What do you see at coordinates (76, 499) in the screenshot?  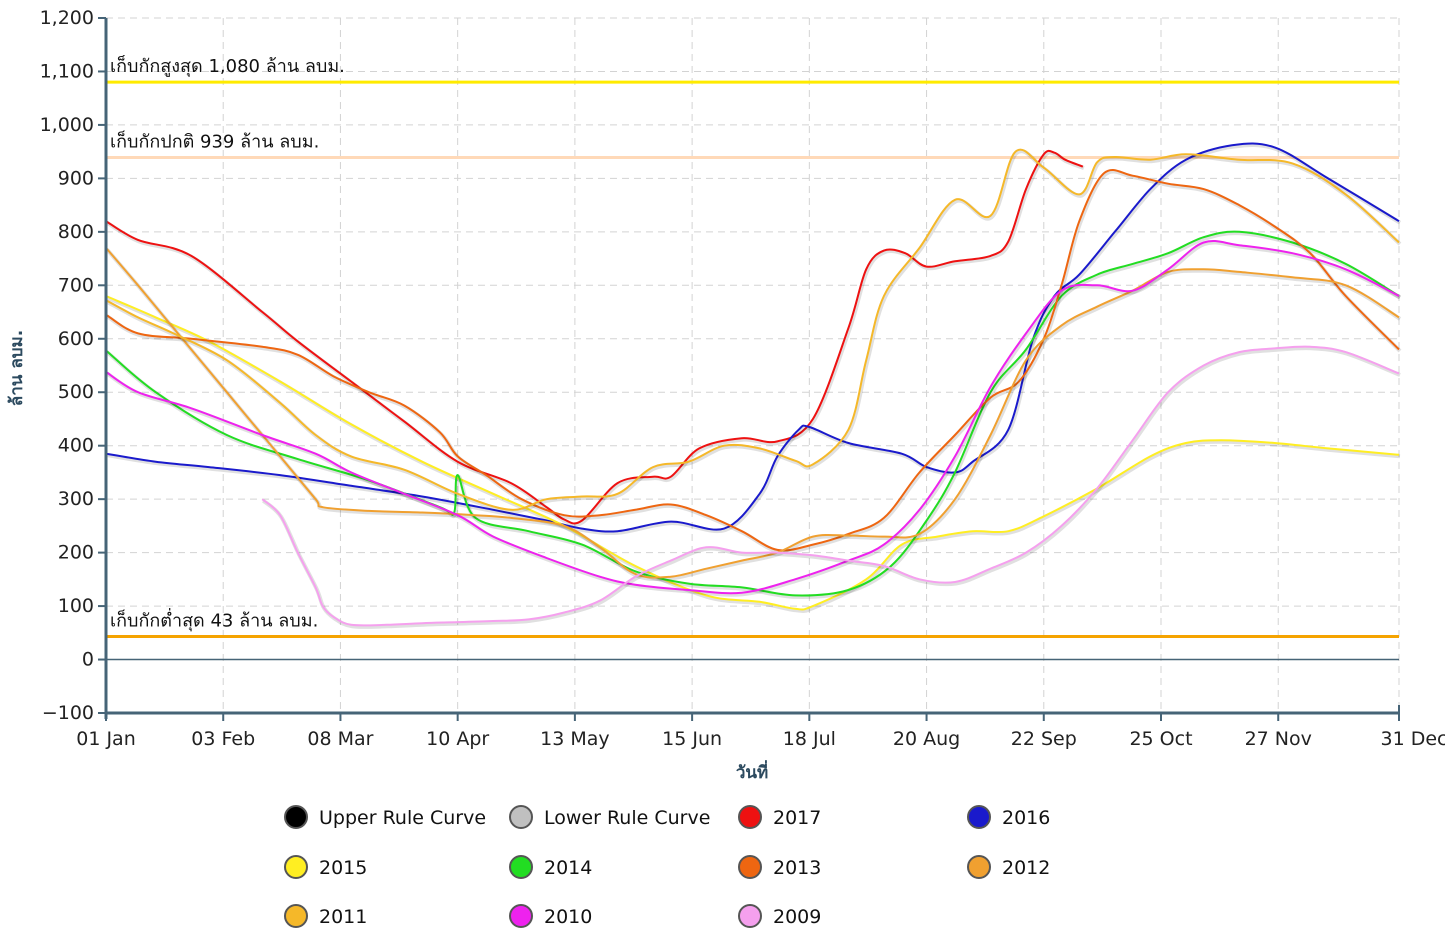 I see `y-tick-label: 300` at bounding box center [76, 499].